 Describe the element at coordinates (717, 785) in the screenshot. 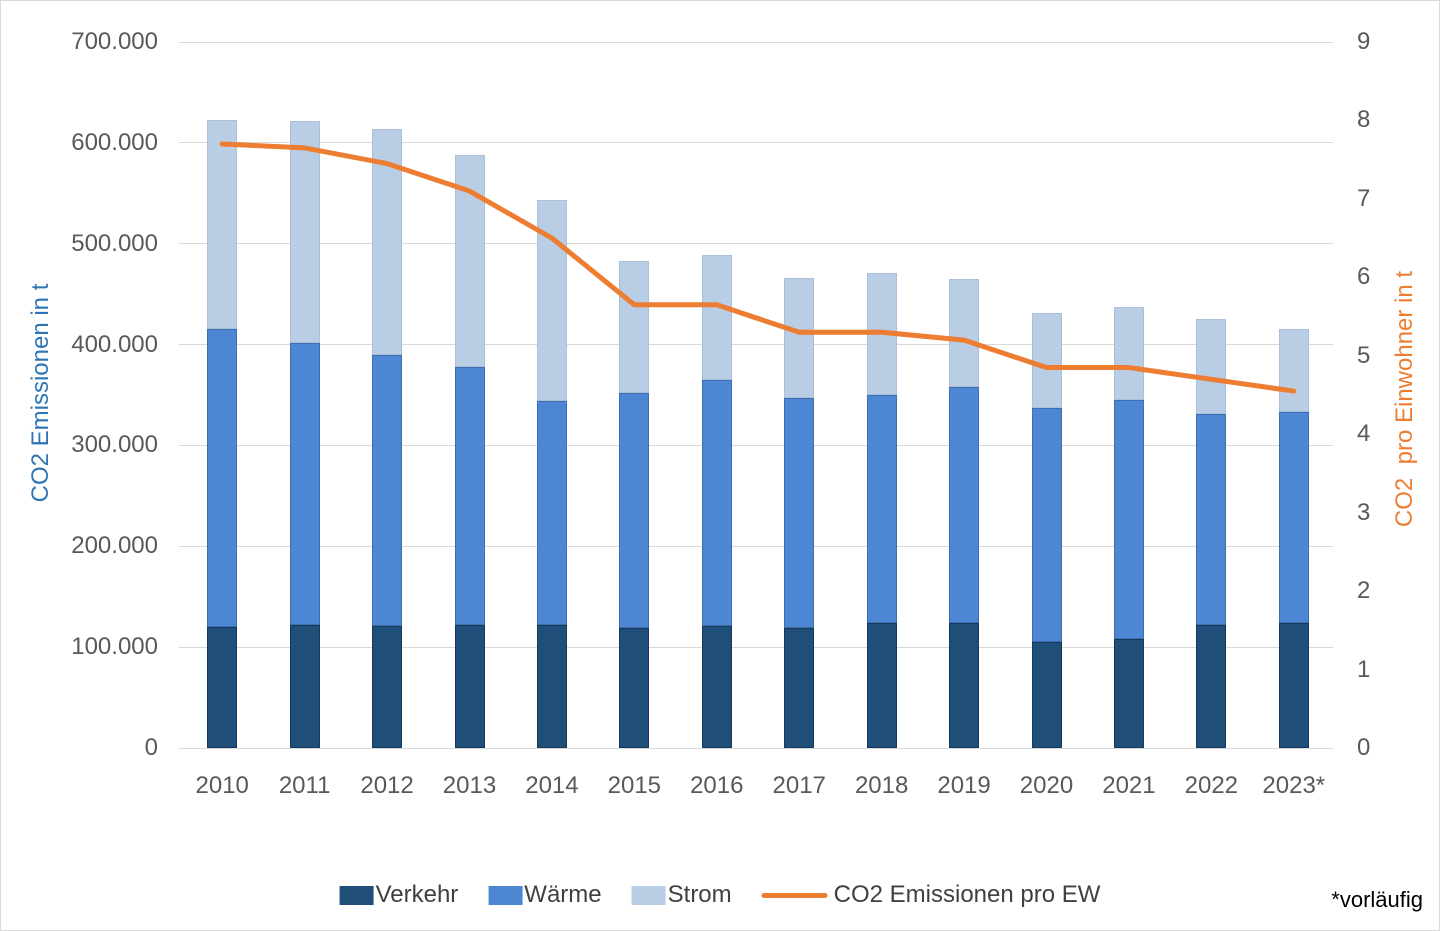

I see `x-axis-label: 2016` at that location.